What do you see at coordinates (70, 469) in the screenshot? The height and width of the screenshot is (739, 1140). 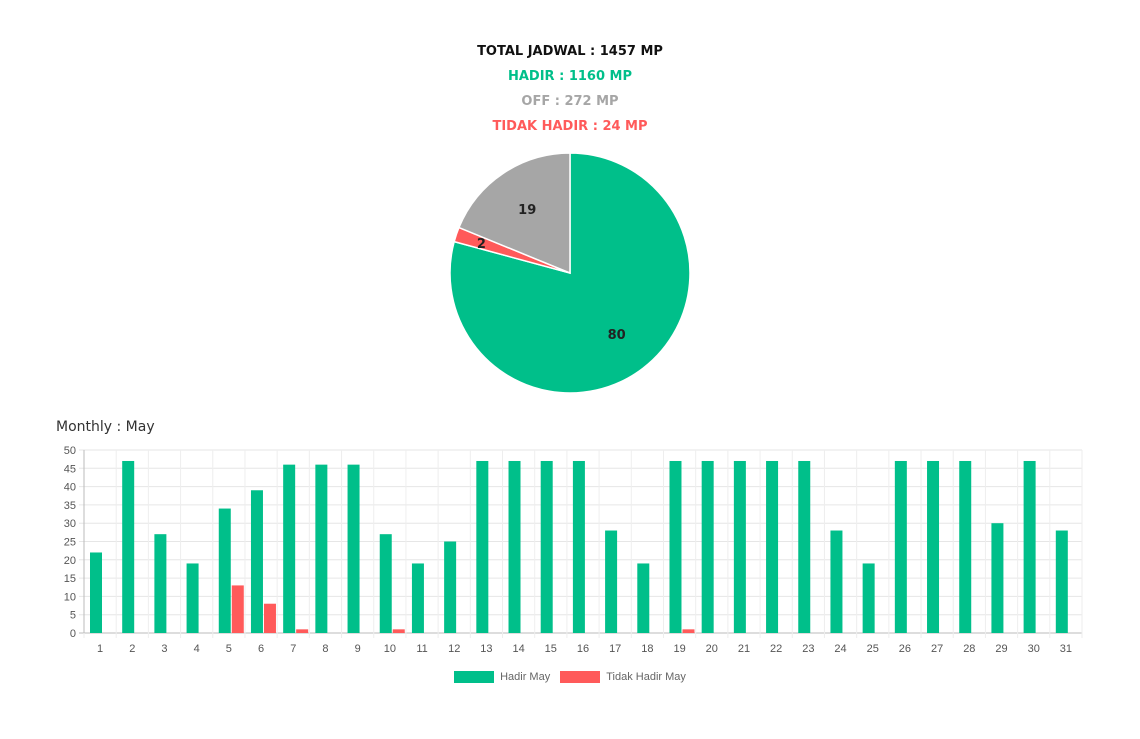 I see `y-tick-label: 45` at bounding box center [70, 469].